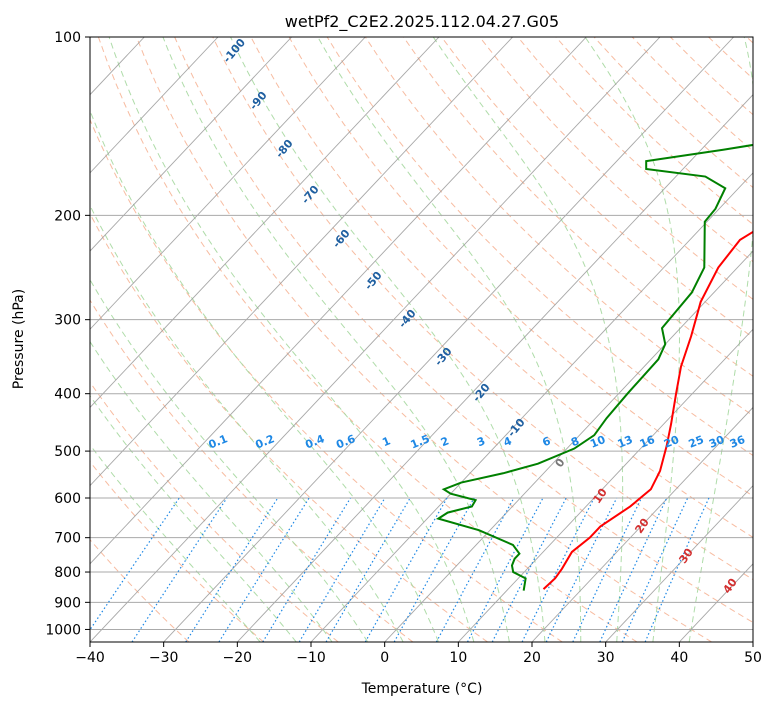 The height and width of the screenshot is (712, 775). I want to click on mixing-ratio-label: 0.4, so click(314, 441).